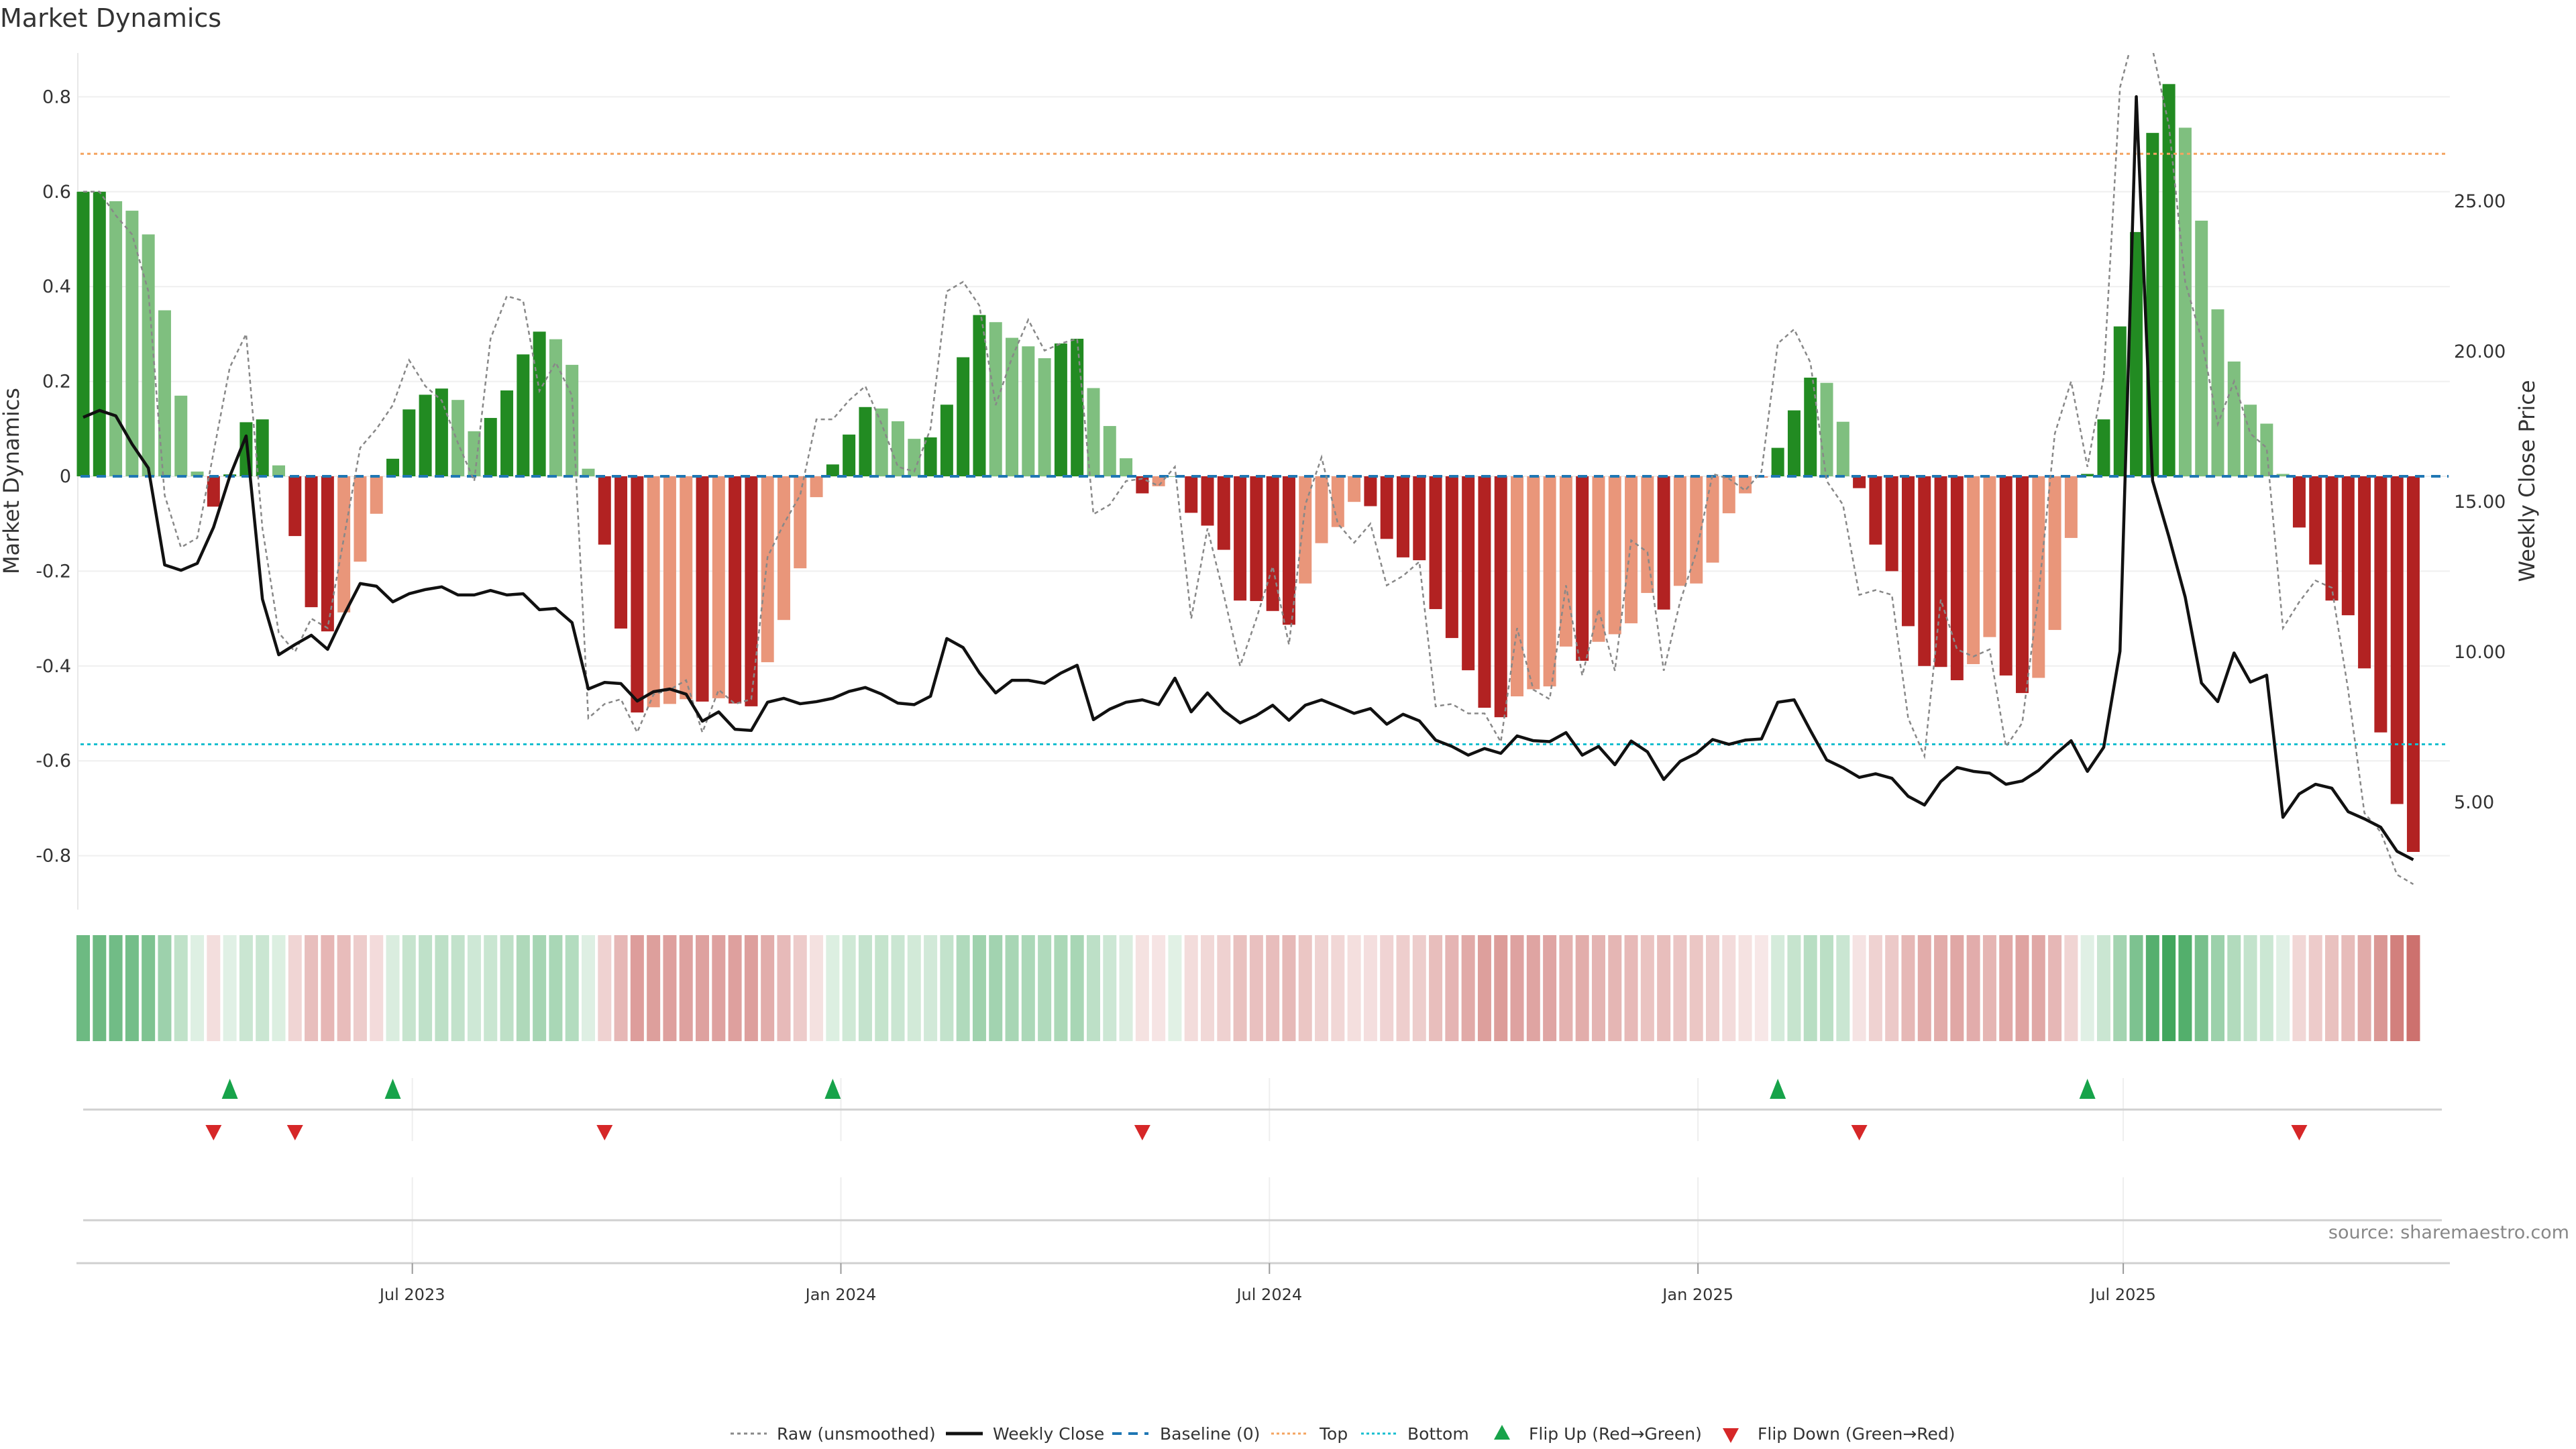  I want to click on right-tick-label: 20.00, so click(2480, 351).